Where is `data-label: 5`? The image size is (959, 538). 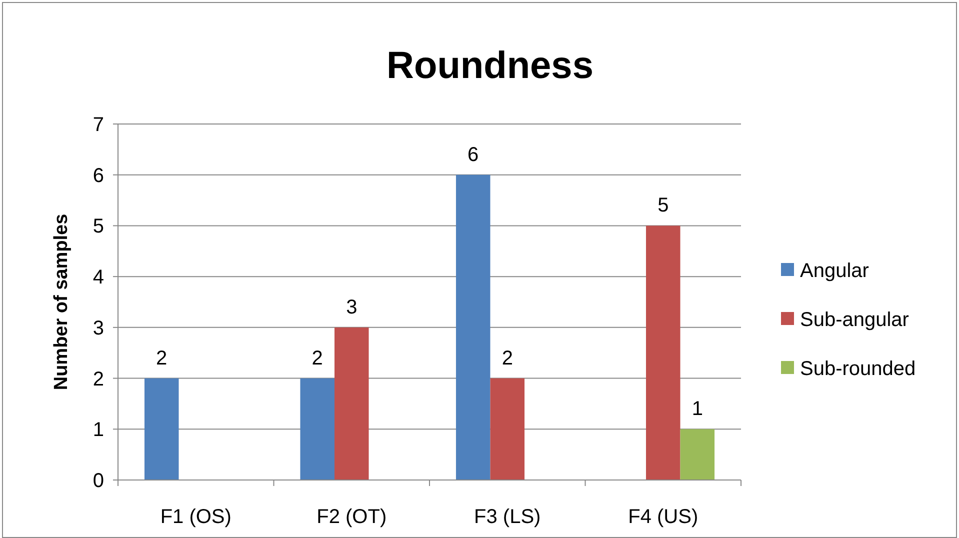
data-label: 5 is located at coordinates (663, 205).